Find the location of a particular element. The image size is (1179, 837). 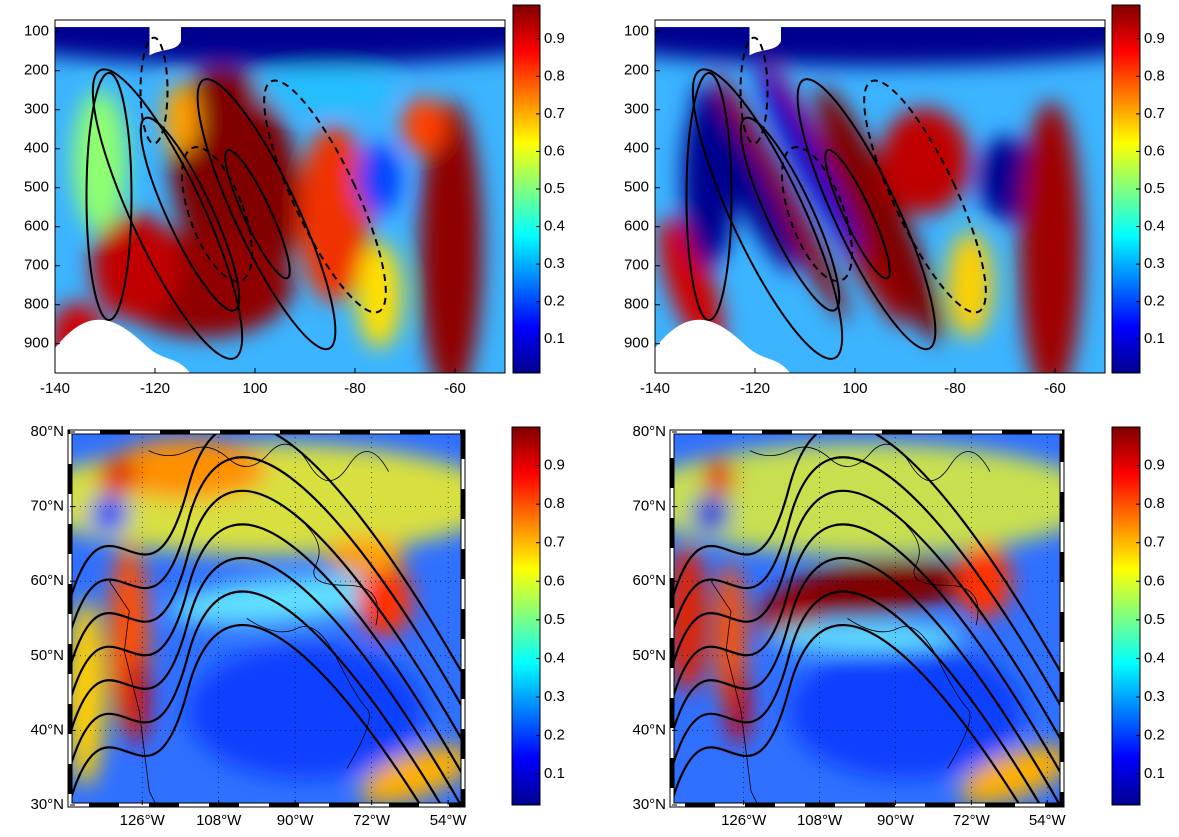

y-tick-label: 30°N is located at coordinates (47, 804).